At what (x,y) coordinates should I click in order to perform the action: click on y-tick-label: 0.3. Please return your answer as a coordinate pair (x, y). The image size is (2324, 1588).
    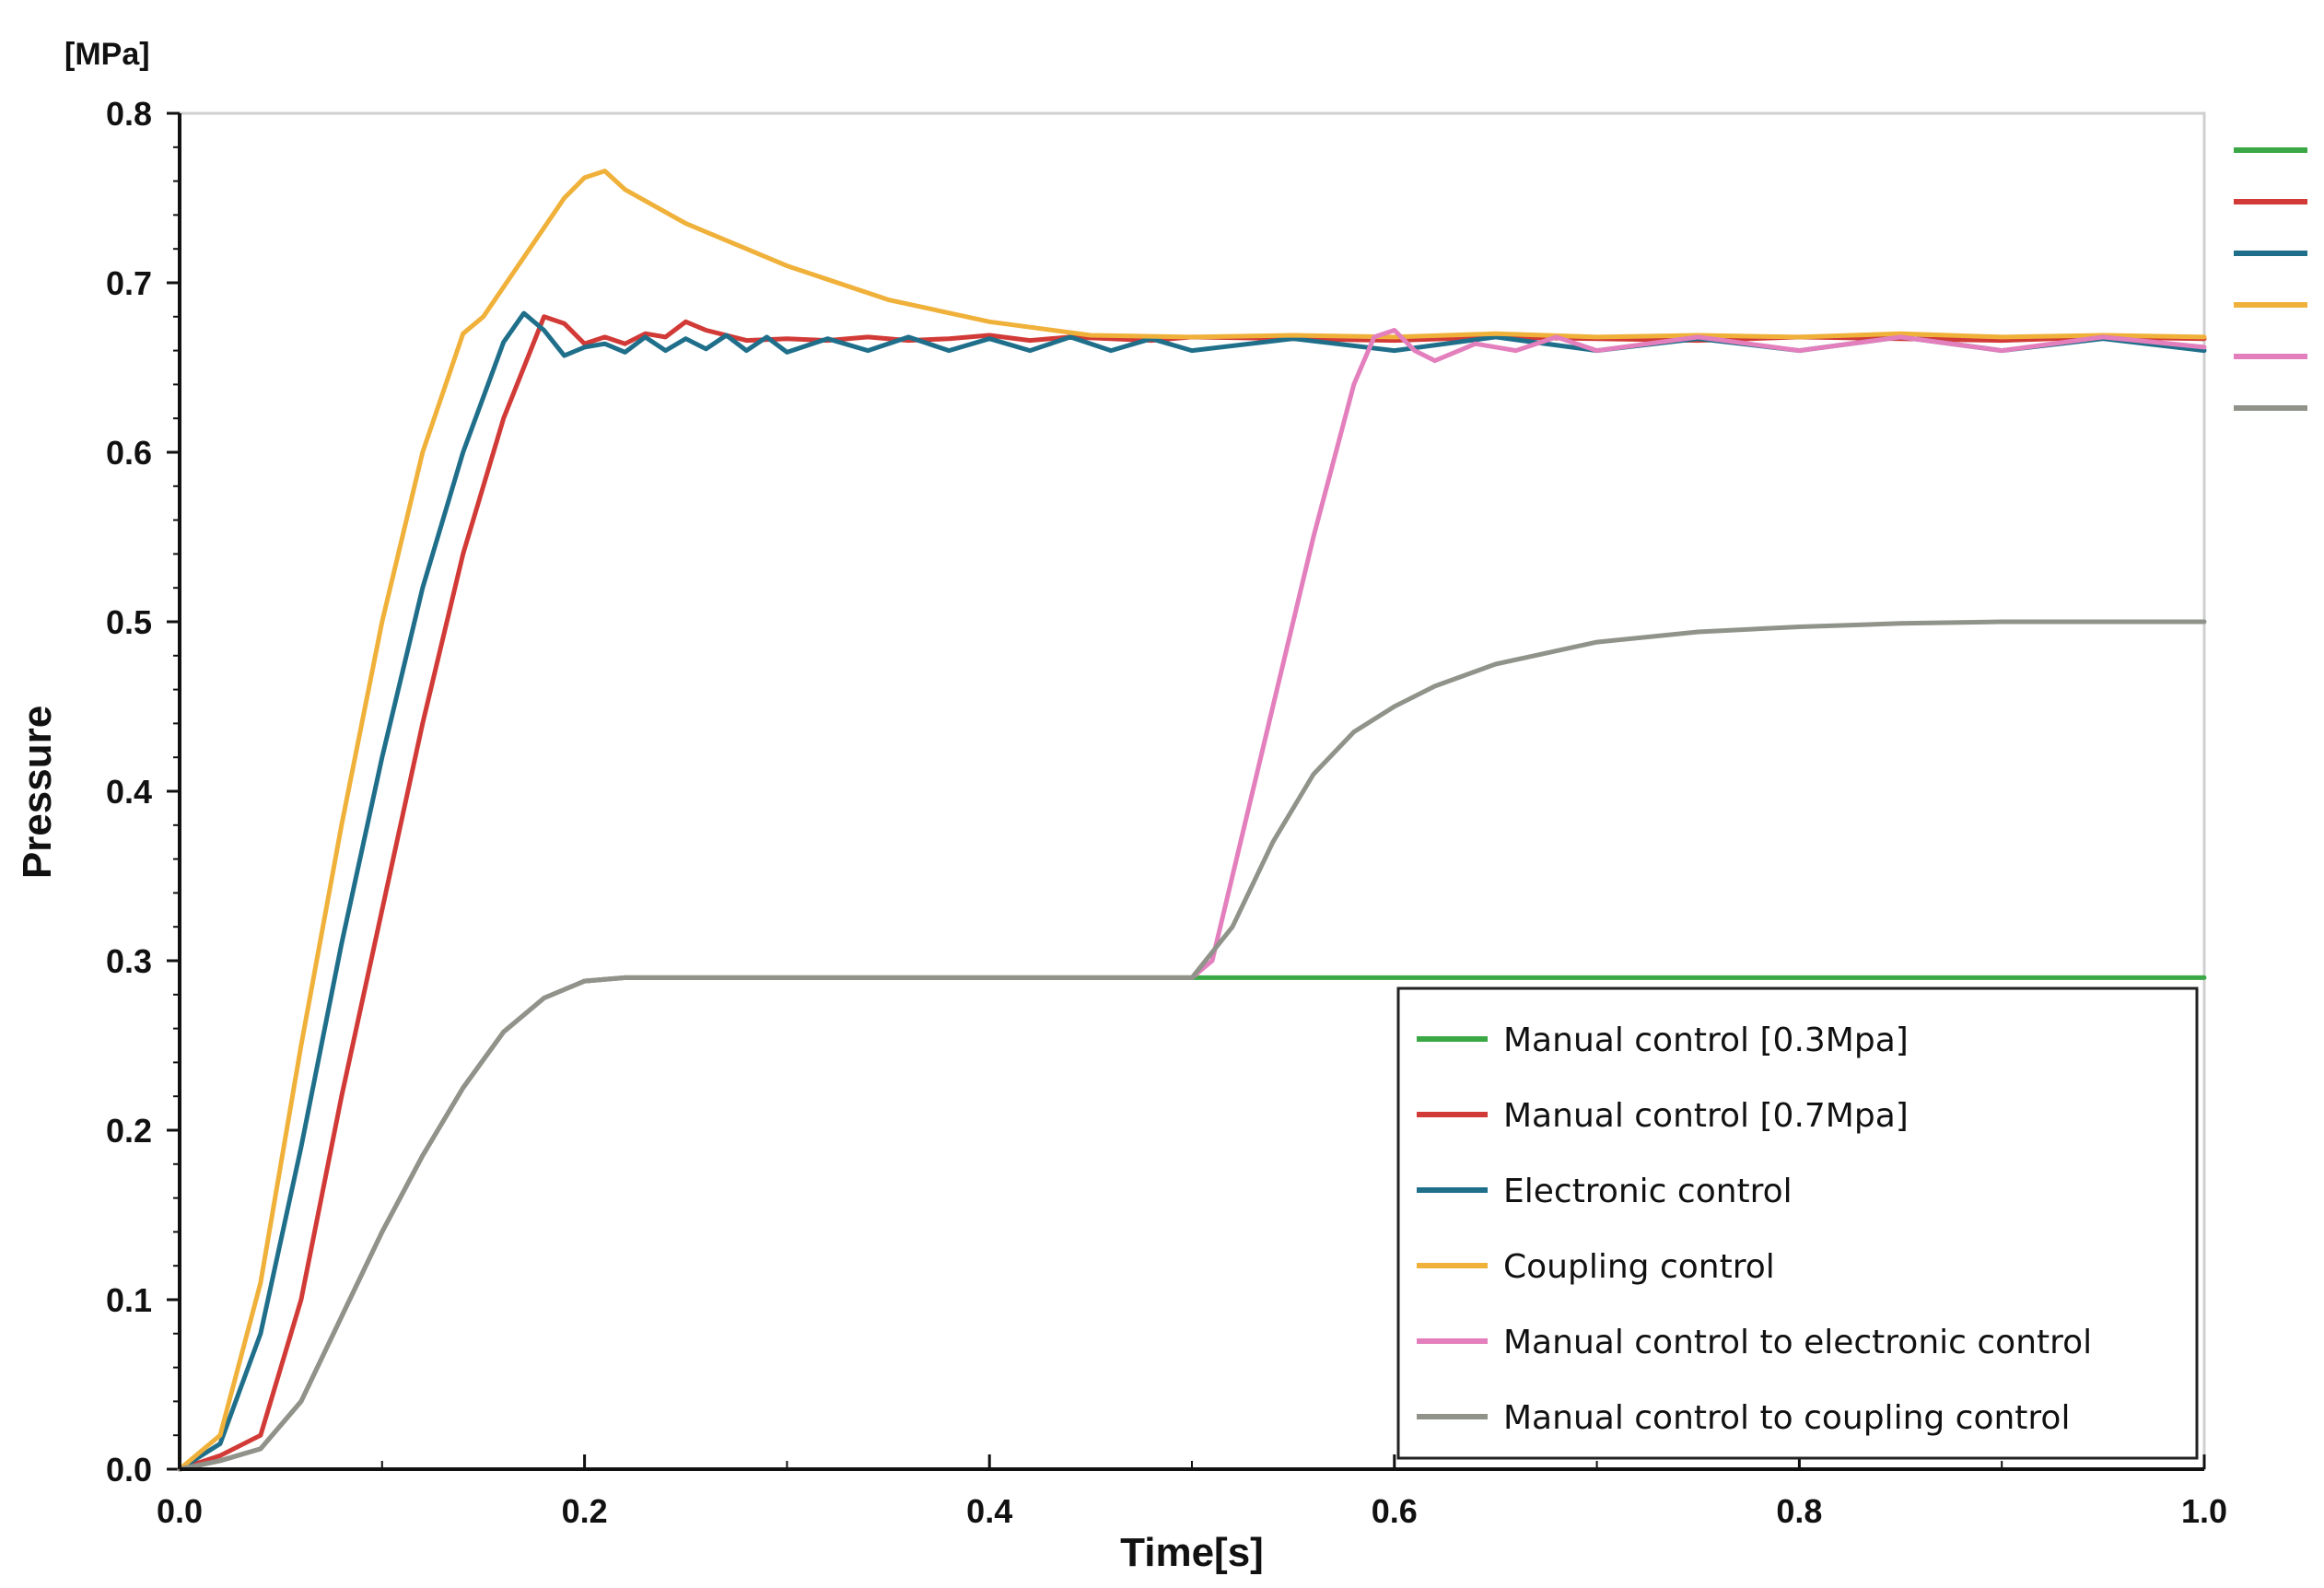
    Looking at the image, I should click on (129, 961).